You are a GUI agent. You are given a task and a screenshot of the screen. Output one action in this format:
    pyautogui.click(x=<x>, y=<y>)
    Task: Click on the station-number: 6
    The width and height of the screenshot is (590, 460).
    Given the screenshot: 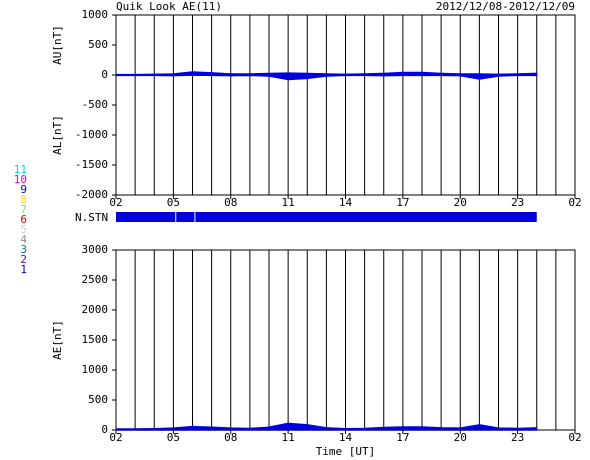 What is the action you would take?
    pyautogui.click(x=23, y=219)
    